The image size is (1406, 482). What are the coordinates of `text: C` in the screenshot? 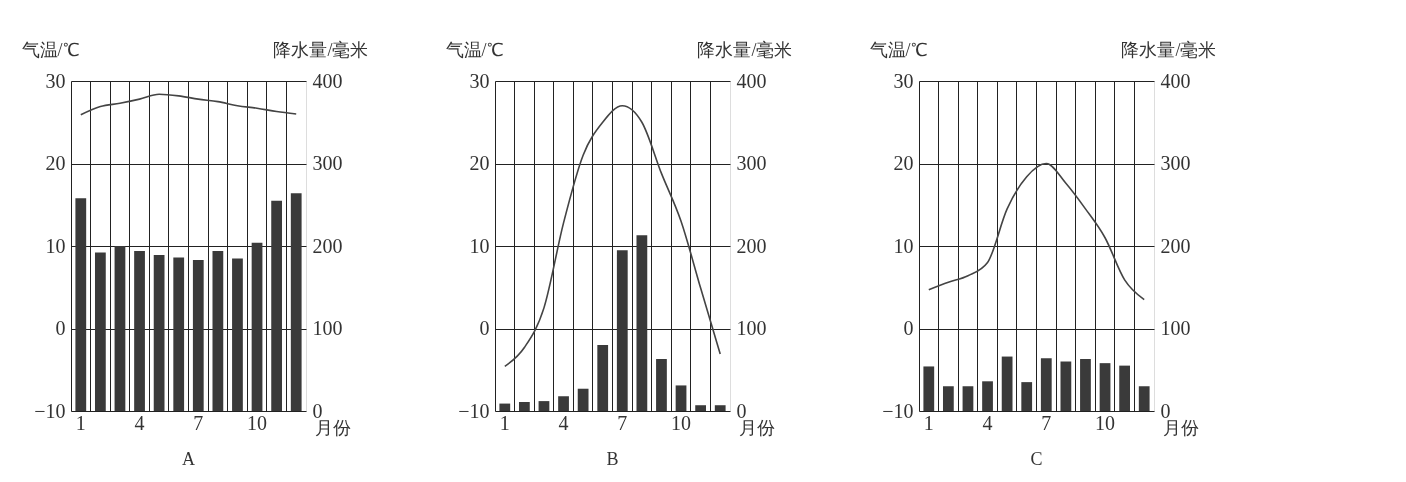 It's located at (1036, 459).